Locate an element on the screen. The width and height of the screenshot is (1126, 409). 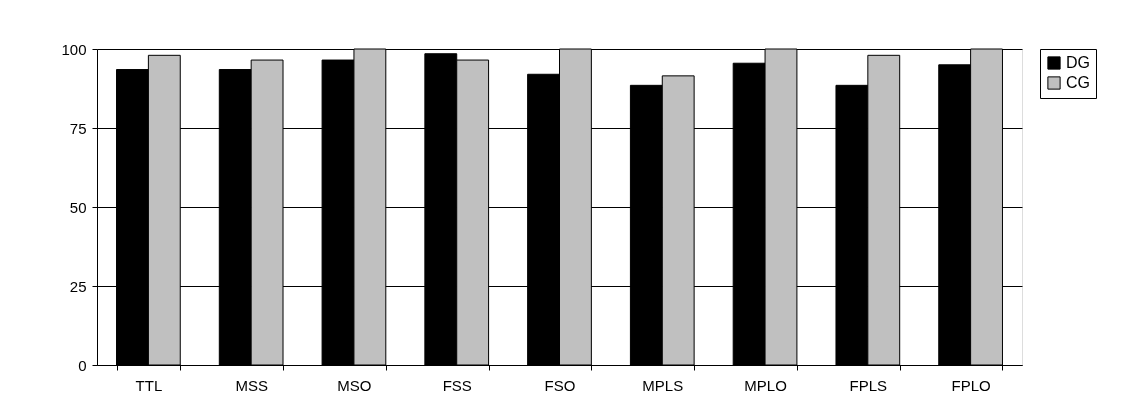
x-tick-label: FSO is located at coordinates (560, 385).